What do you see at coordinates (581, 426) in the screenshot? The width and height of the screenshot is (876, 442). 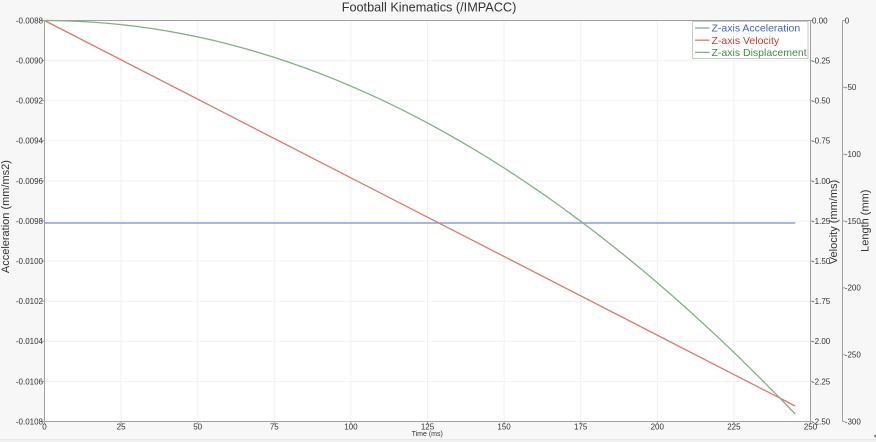 I see `svg-text: 175` at bounding box center [581, 426].